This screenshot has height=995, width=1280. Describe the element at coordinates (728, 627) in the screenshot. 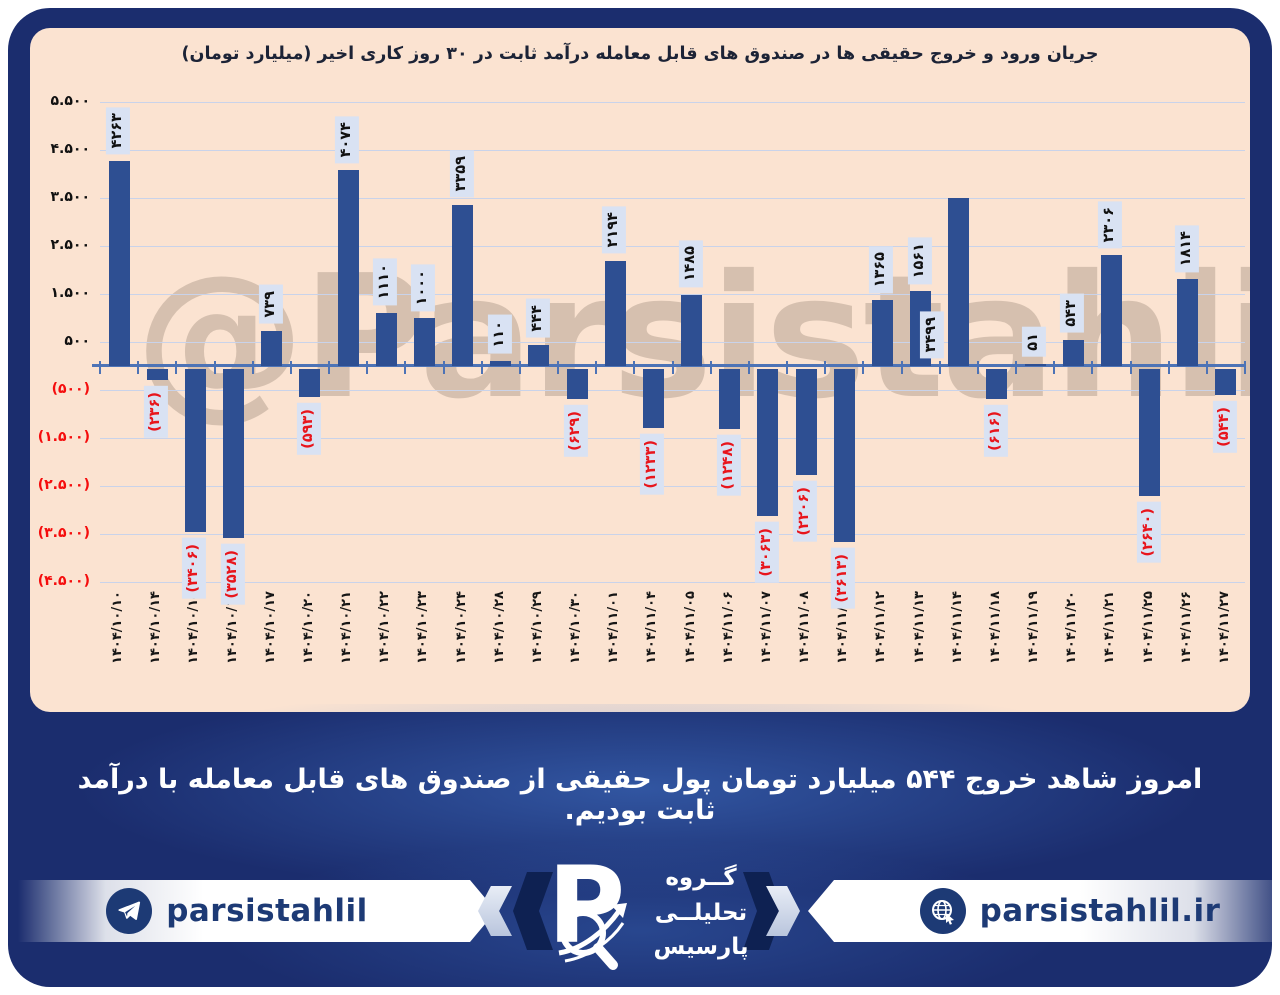

I see `x-axis-date-label: ۱۴۰۴/۱۱/۰۶` at that location.